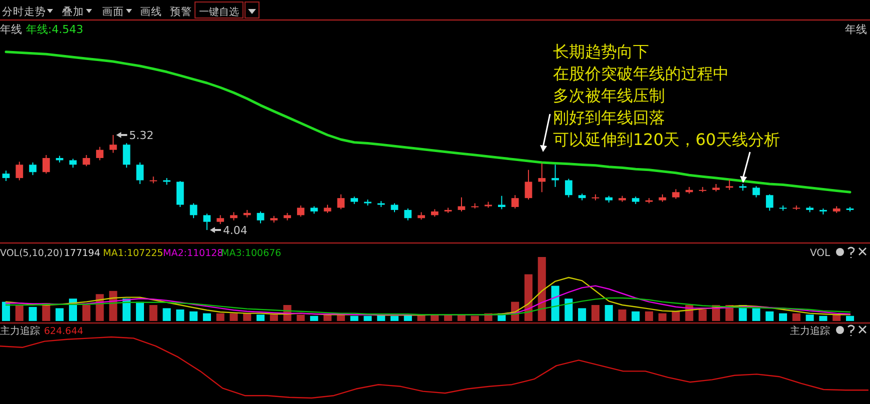 The image size is (870, 404). What do you see at coordinates (181, 12) in the screenshot?
I see `text: 预警` at bounding box center [181, 12].